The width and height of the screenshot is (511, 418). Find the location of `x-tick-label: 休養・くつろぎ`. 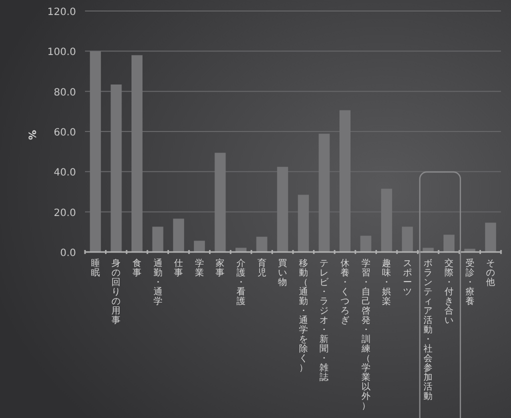

x-tick-label: 休養・くつろぎ is located at coordinates (345, 292).